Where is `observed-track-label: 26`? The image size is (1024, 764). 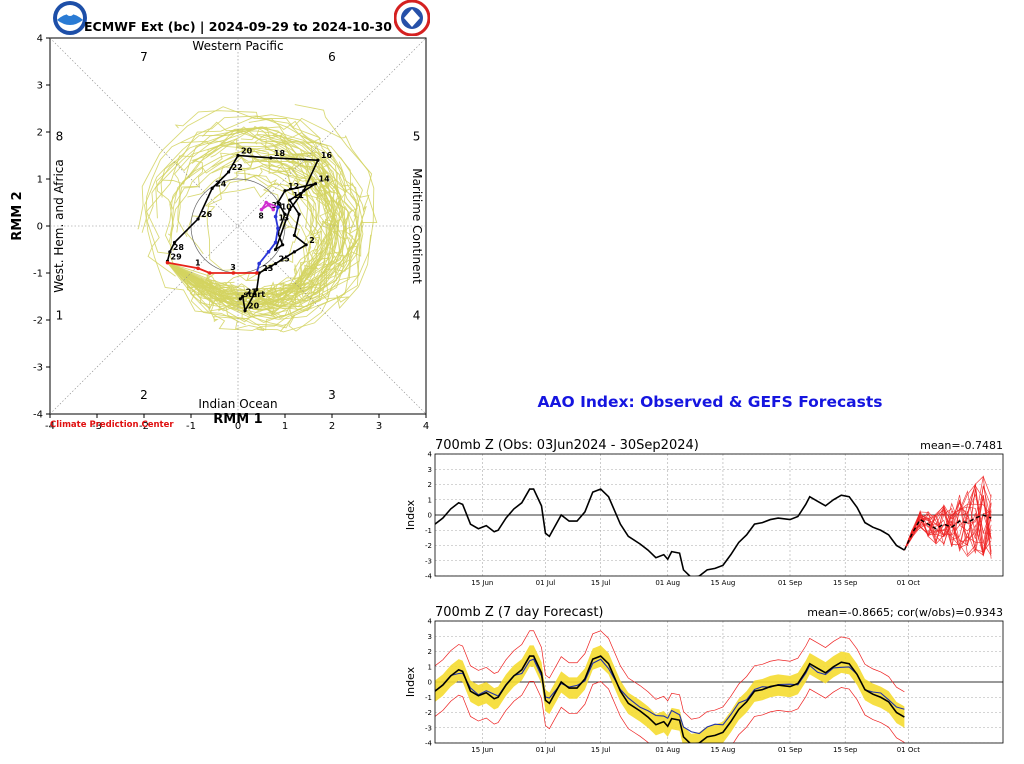 observed-track-label: 26 is located at coordinates (207, 214).